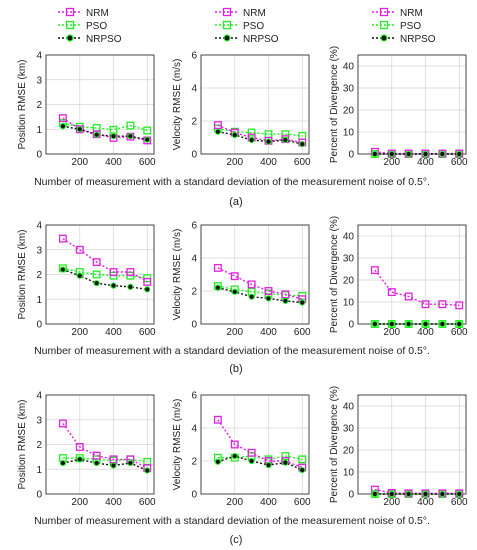  Describe the element at coordinates (349, 451) in the screenshot. I see `y-tick-label: 20` at that location.